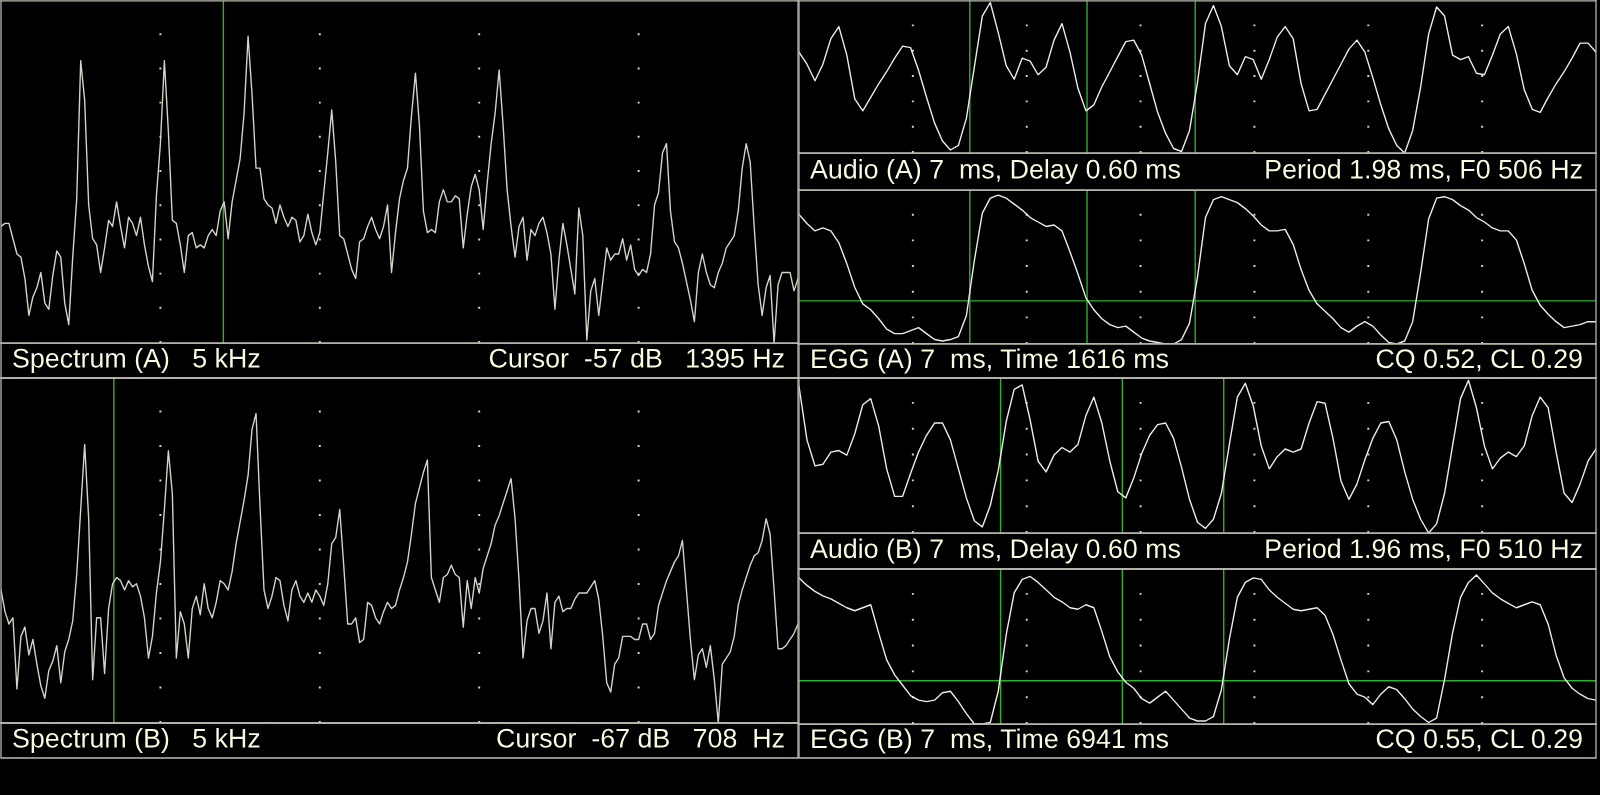  What do you see at coordinates (1479, 741) in the screenshot?
I see `text: CQ 0.55, CL 0.29` at bounding box center [1479, 741].